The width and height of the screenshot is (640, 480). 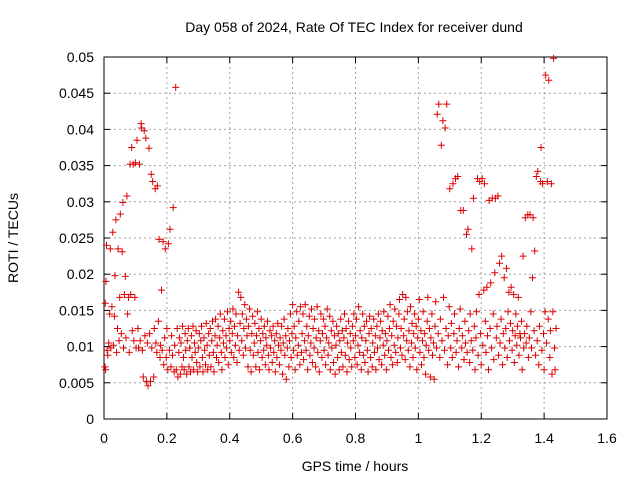 I want to click on x-tick-label: 0.8, so click(x=356, y=438).